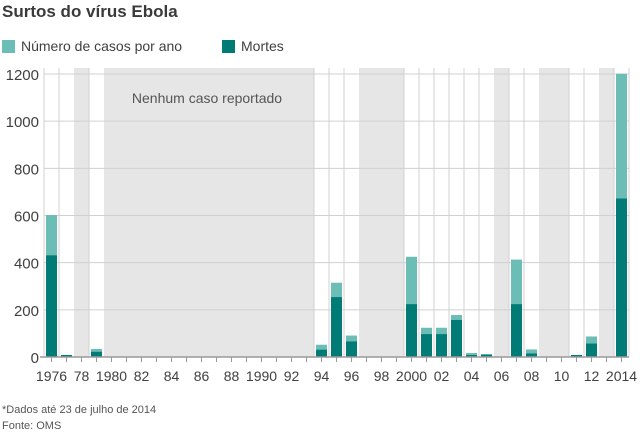 The width and height of the screenshot is (640, 436). I want to click on legend-deaths: Mortes, so click(253, 46).